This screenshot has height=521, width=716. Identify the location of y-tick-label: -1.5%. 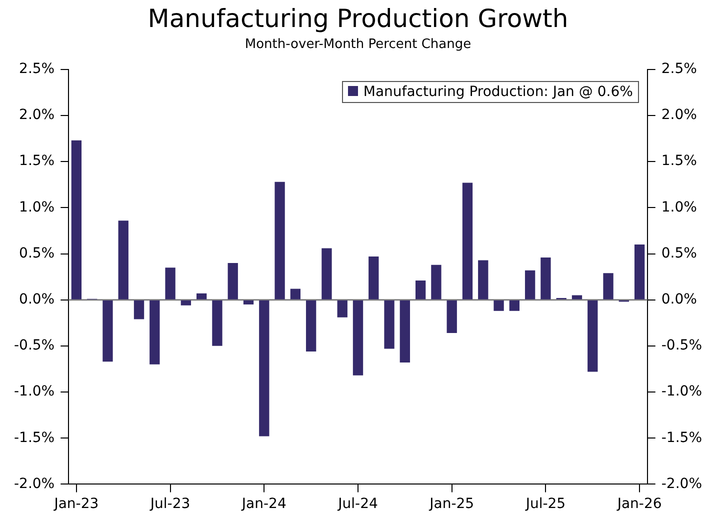
(34, 438).